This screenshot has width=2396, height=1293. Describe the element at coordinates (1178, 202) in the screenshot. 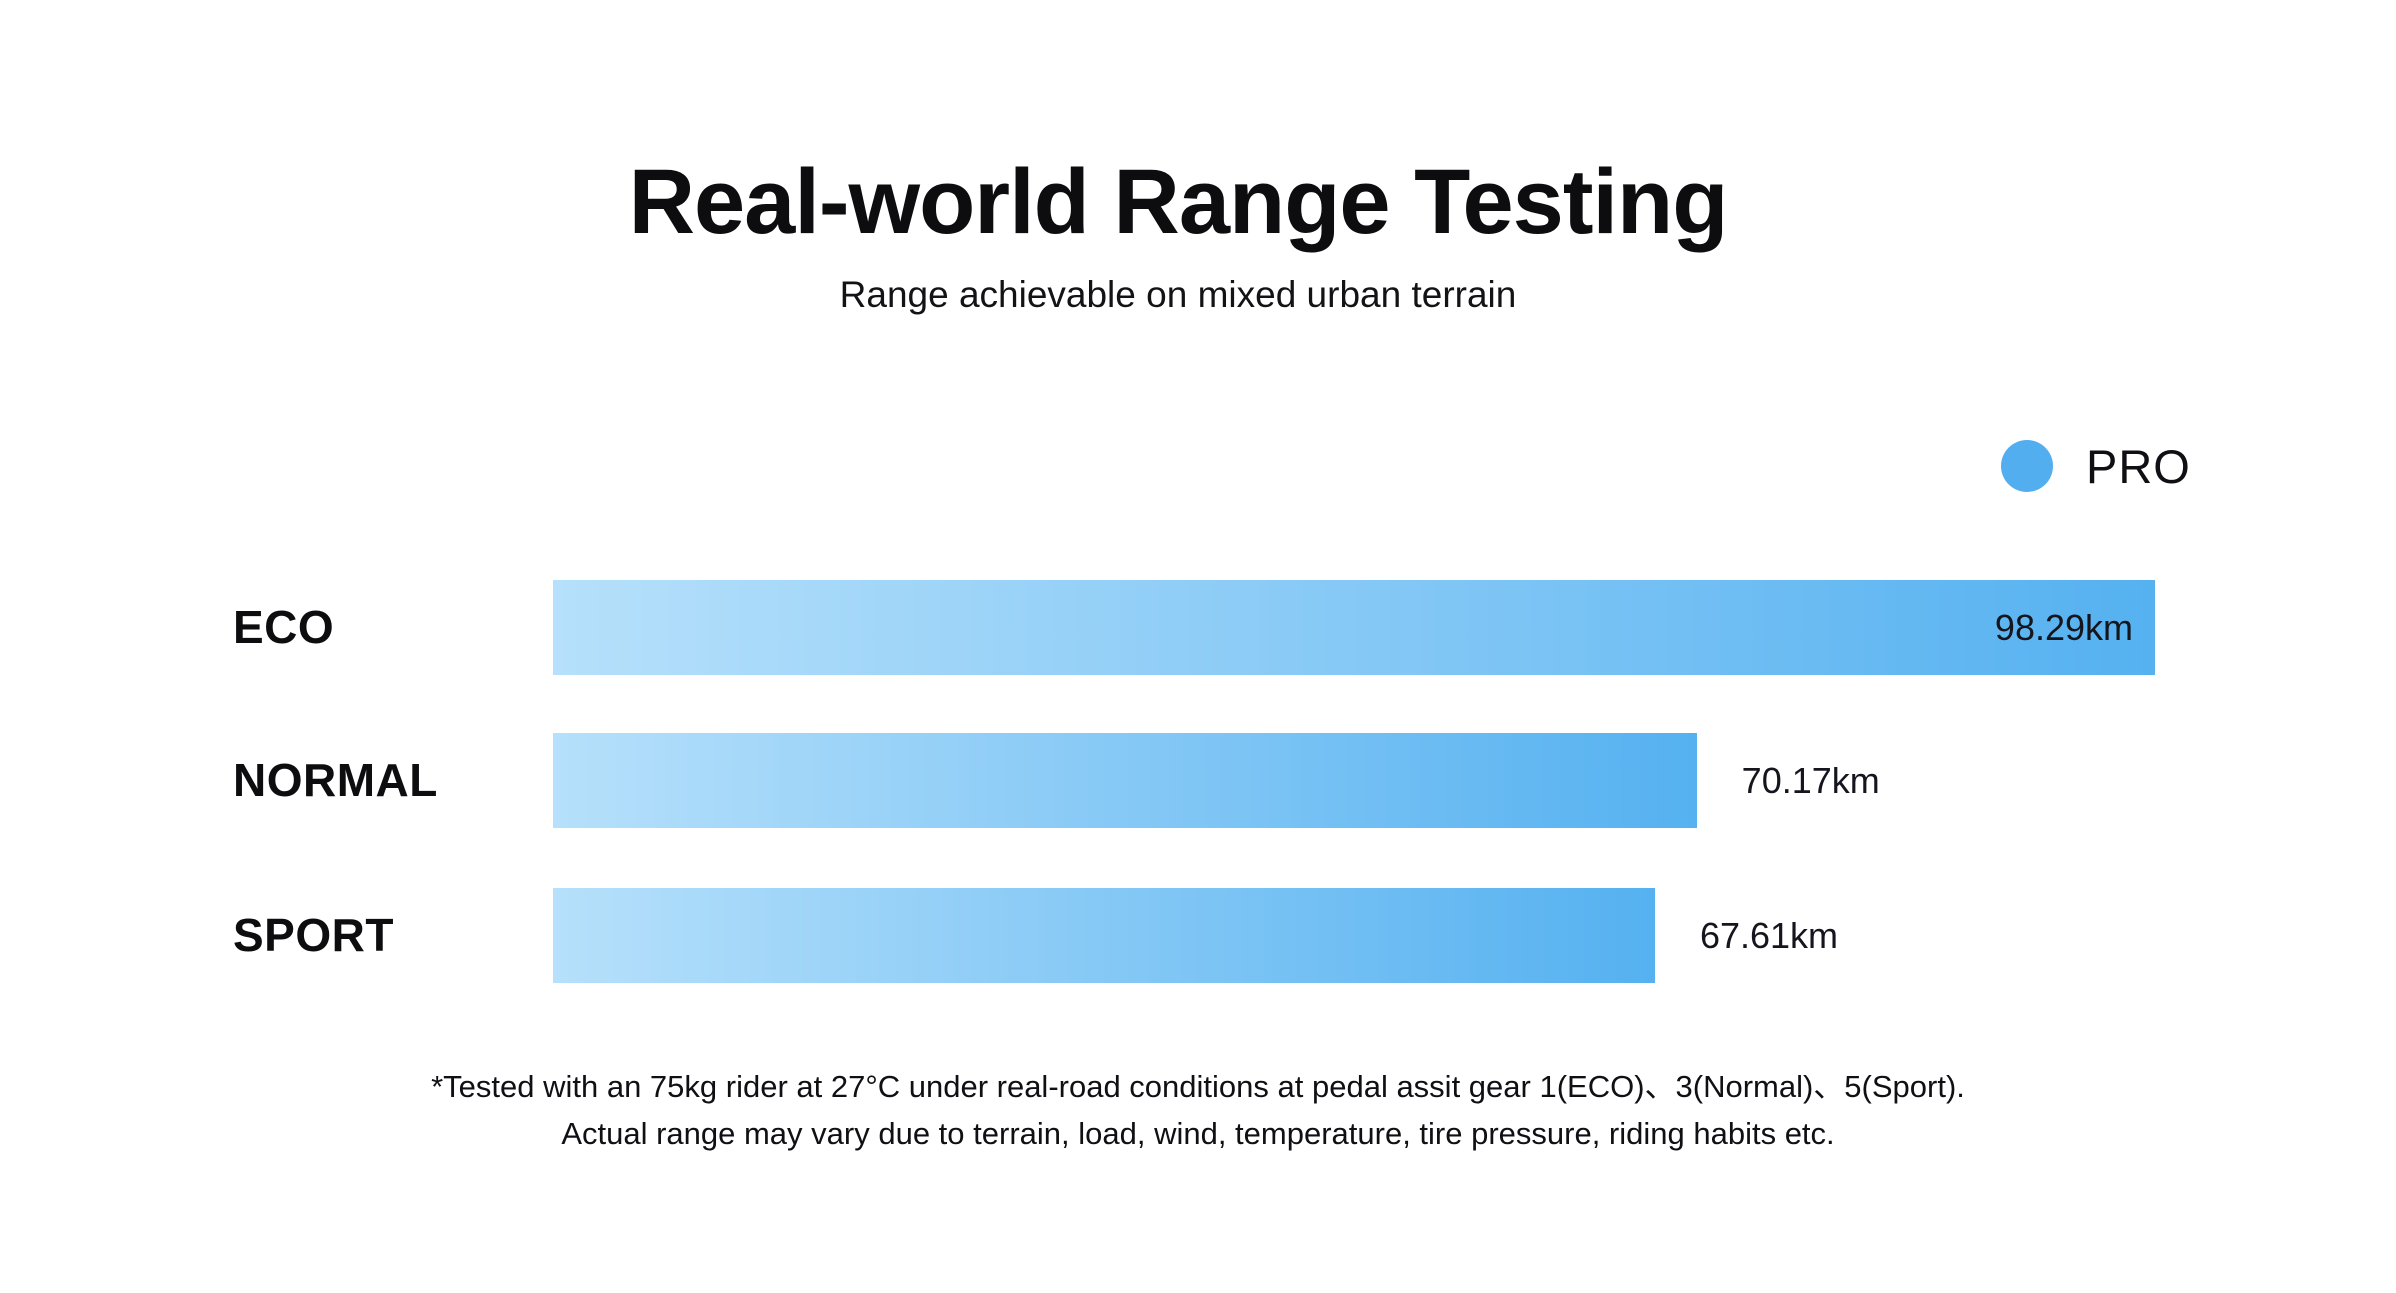

I see `page-title: Real-world Range Testing` at that location.